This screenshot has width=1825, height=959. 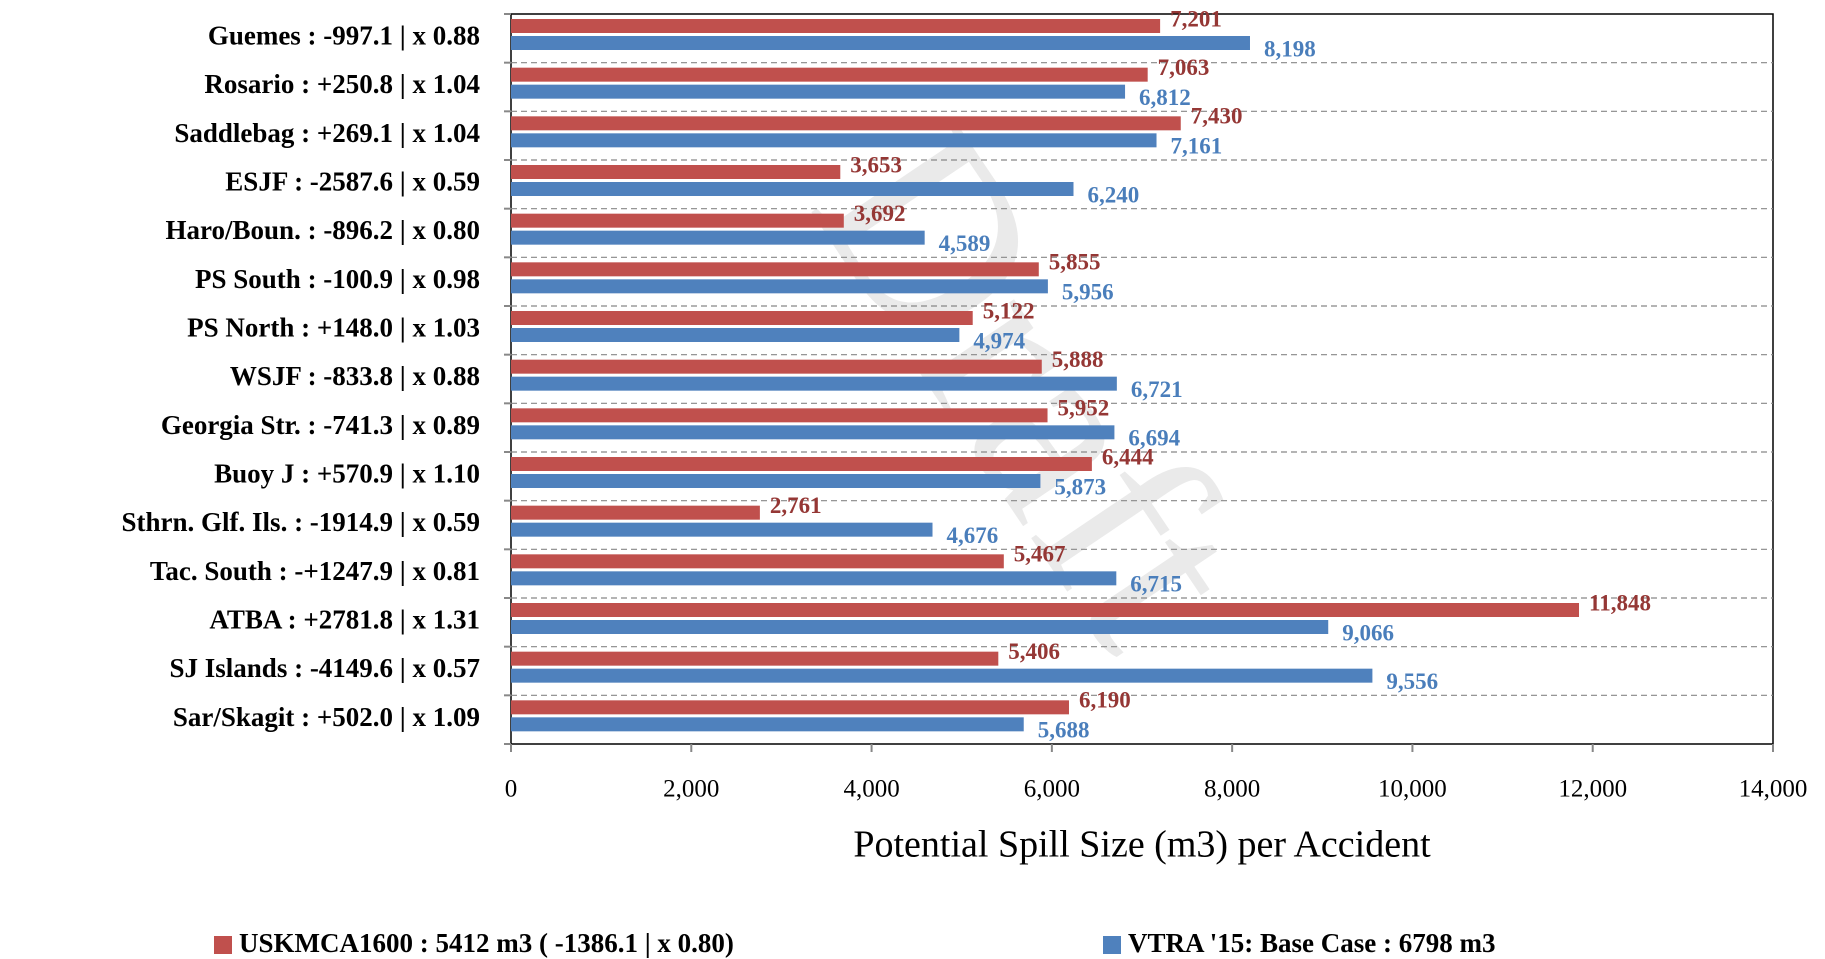 I want to click on category-label: ATBA : +2781.8 | x 1.31, so click(x=344, y=620).